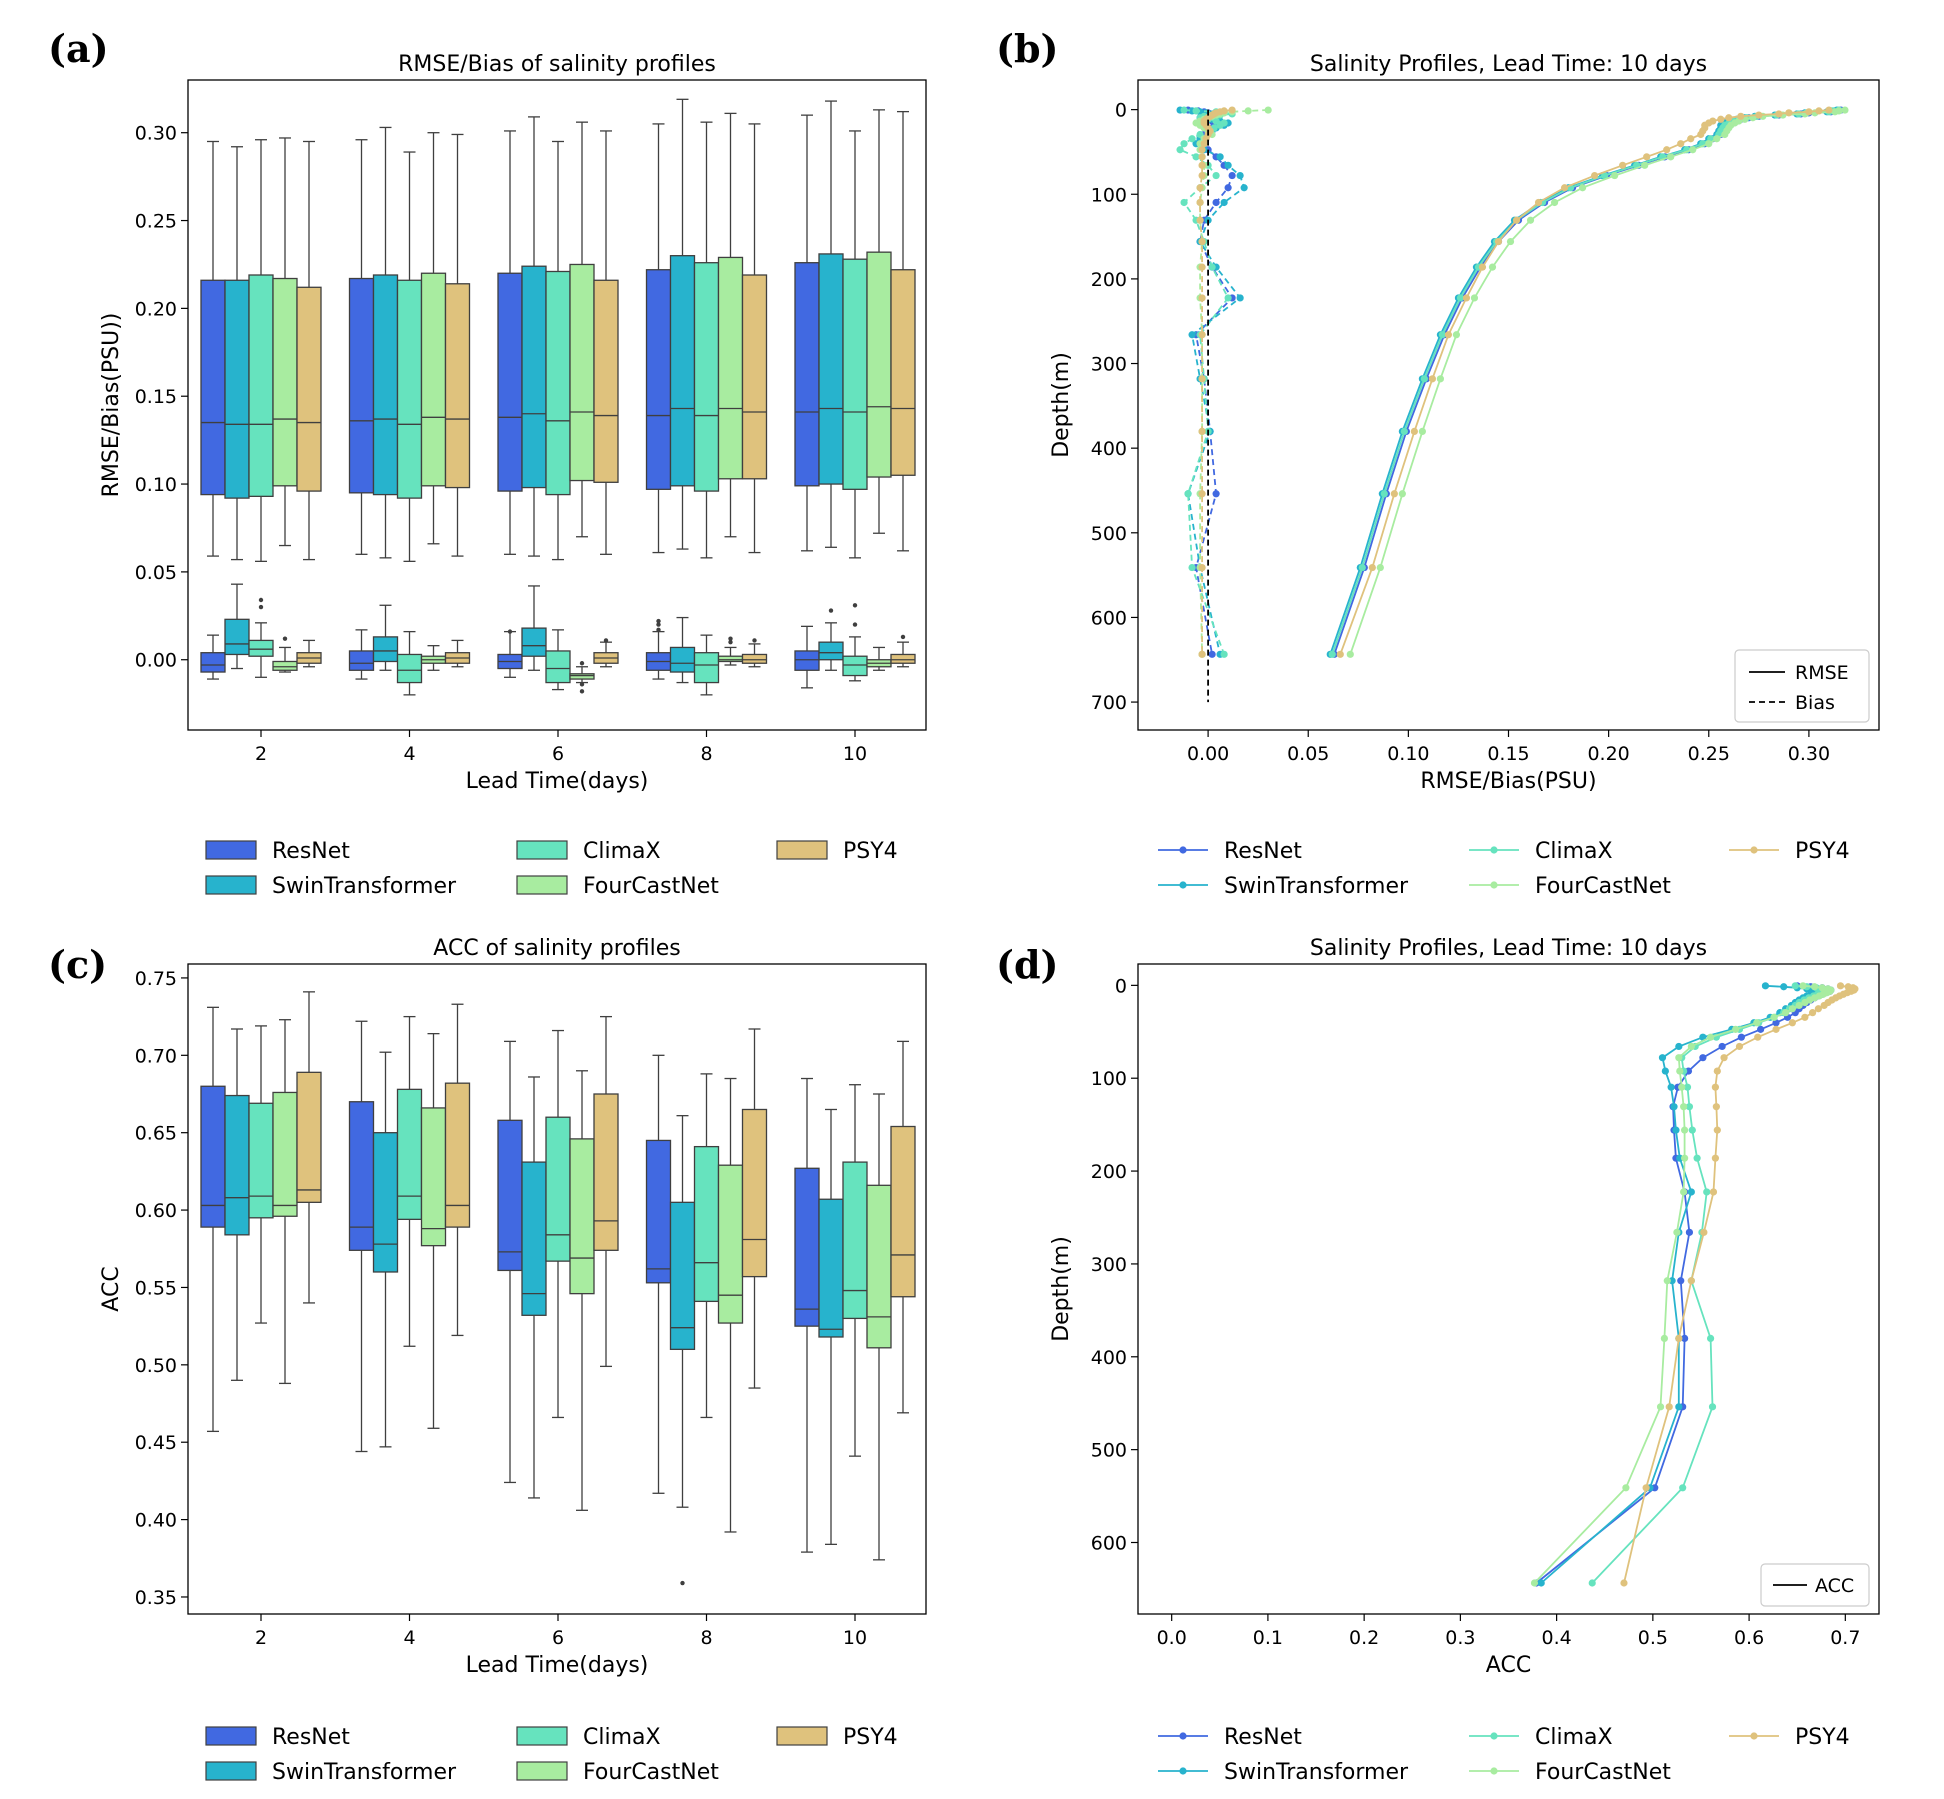 The image size is (1944, 1799). What do you see at coordinates (231, 885) in the screenshot?
I see `legend-swatch-swintransformer` at bounding box center [231, 885].